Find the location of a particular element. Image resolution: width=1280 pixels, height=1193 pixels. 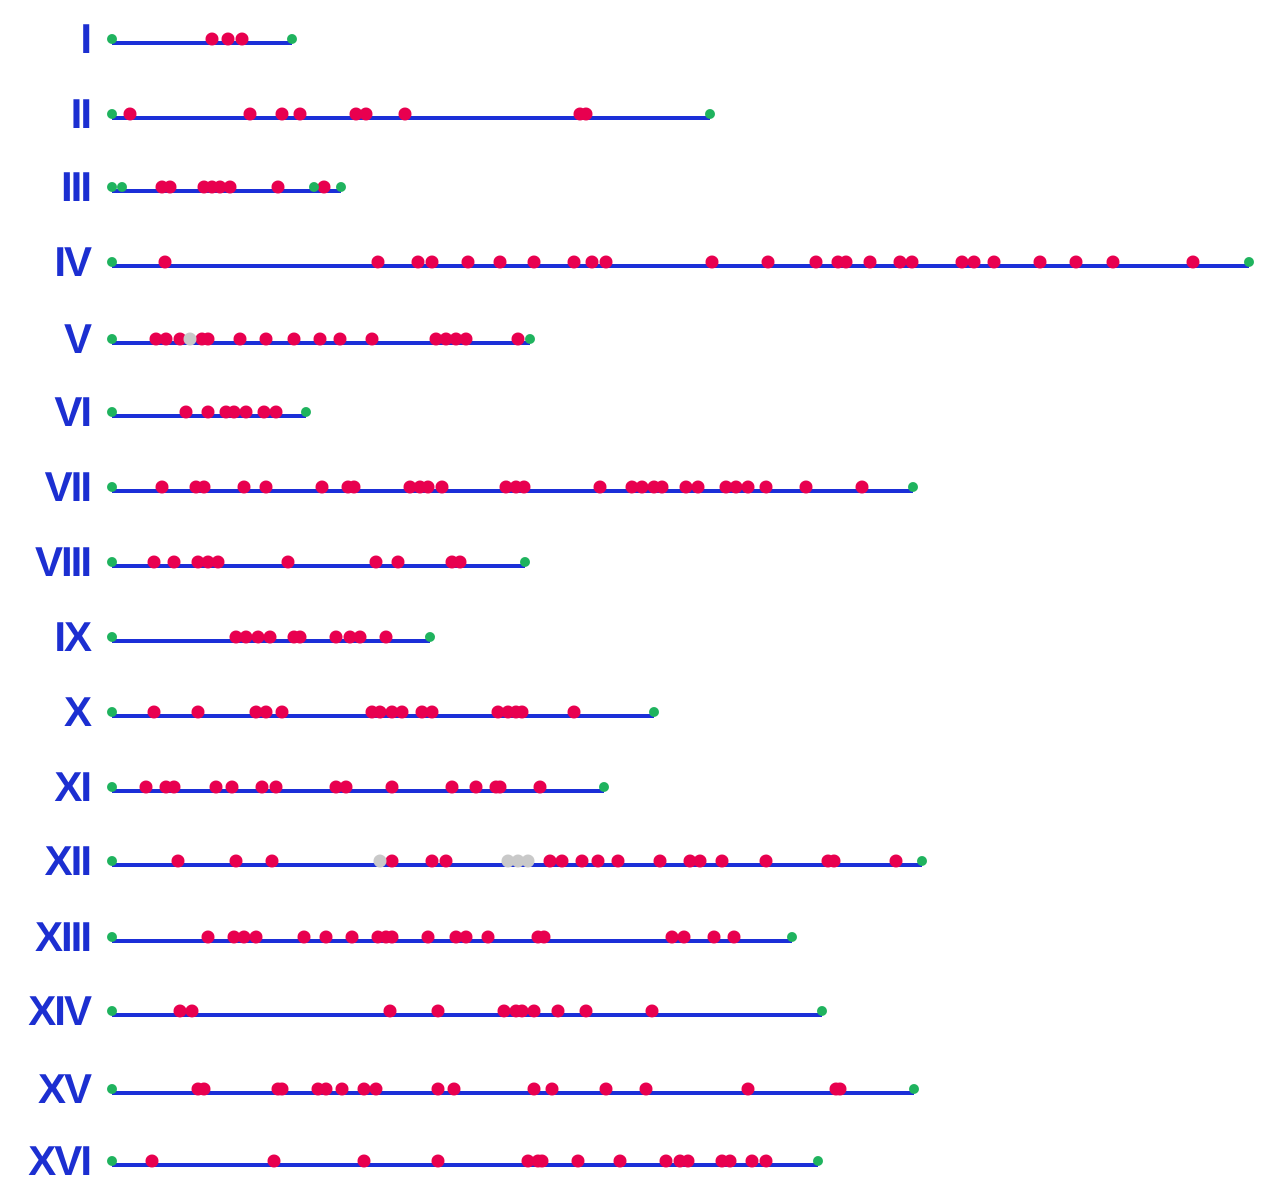

chromosome-label: XII is located at coordinates (67, 860).